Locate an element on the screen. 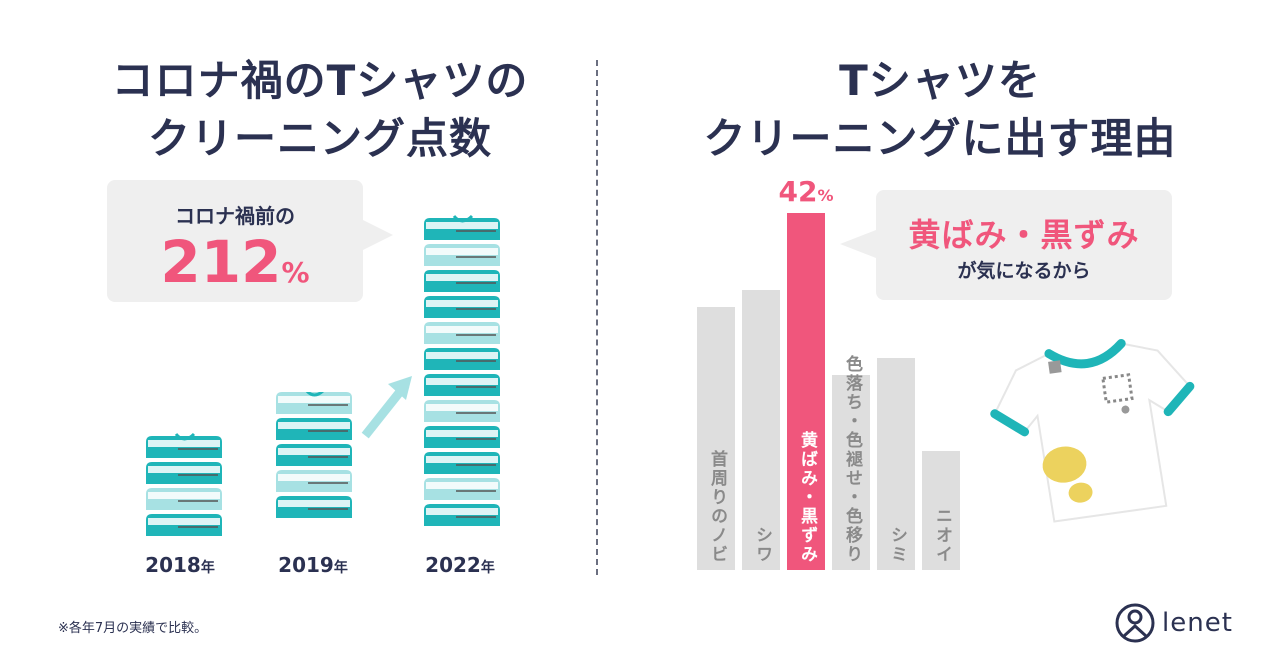 The width and height of the screenshot is (1280, 670). year-label-2019: 2019年 is located at coordinates (313, 565).